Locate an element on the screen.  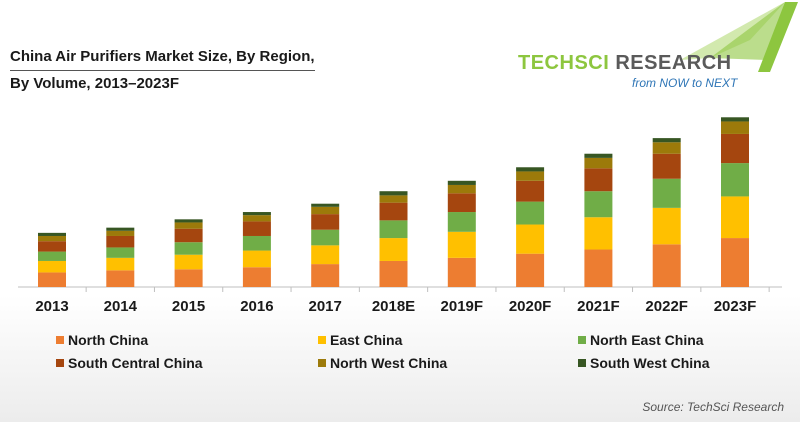
logo-swoosh-icon is located at coordinates (739, 37).